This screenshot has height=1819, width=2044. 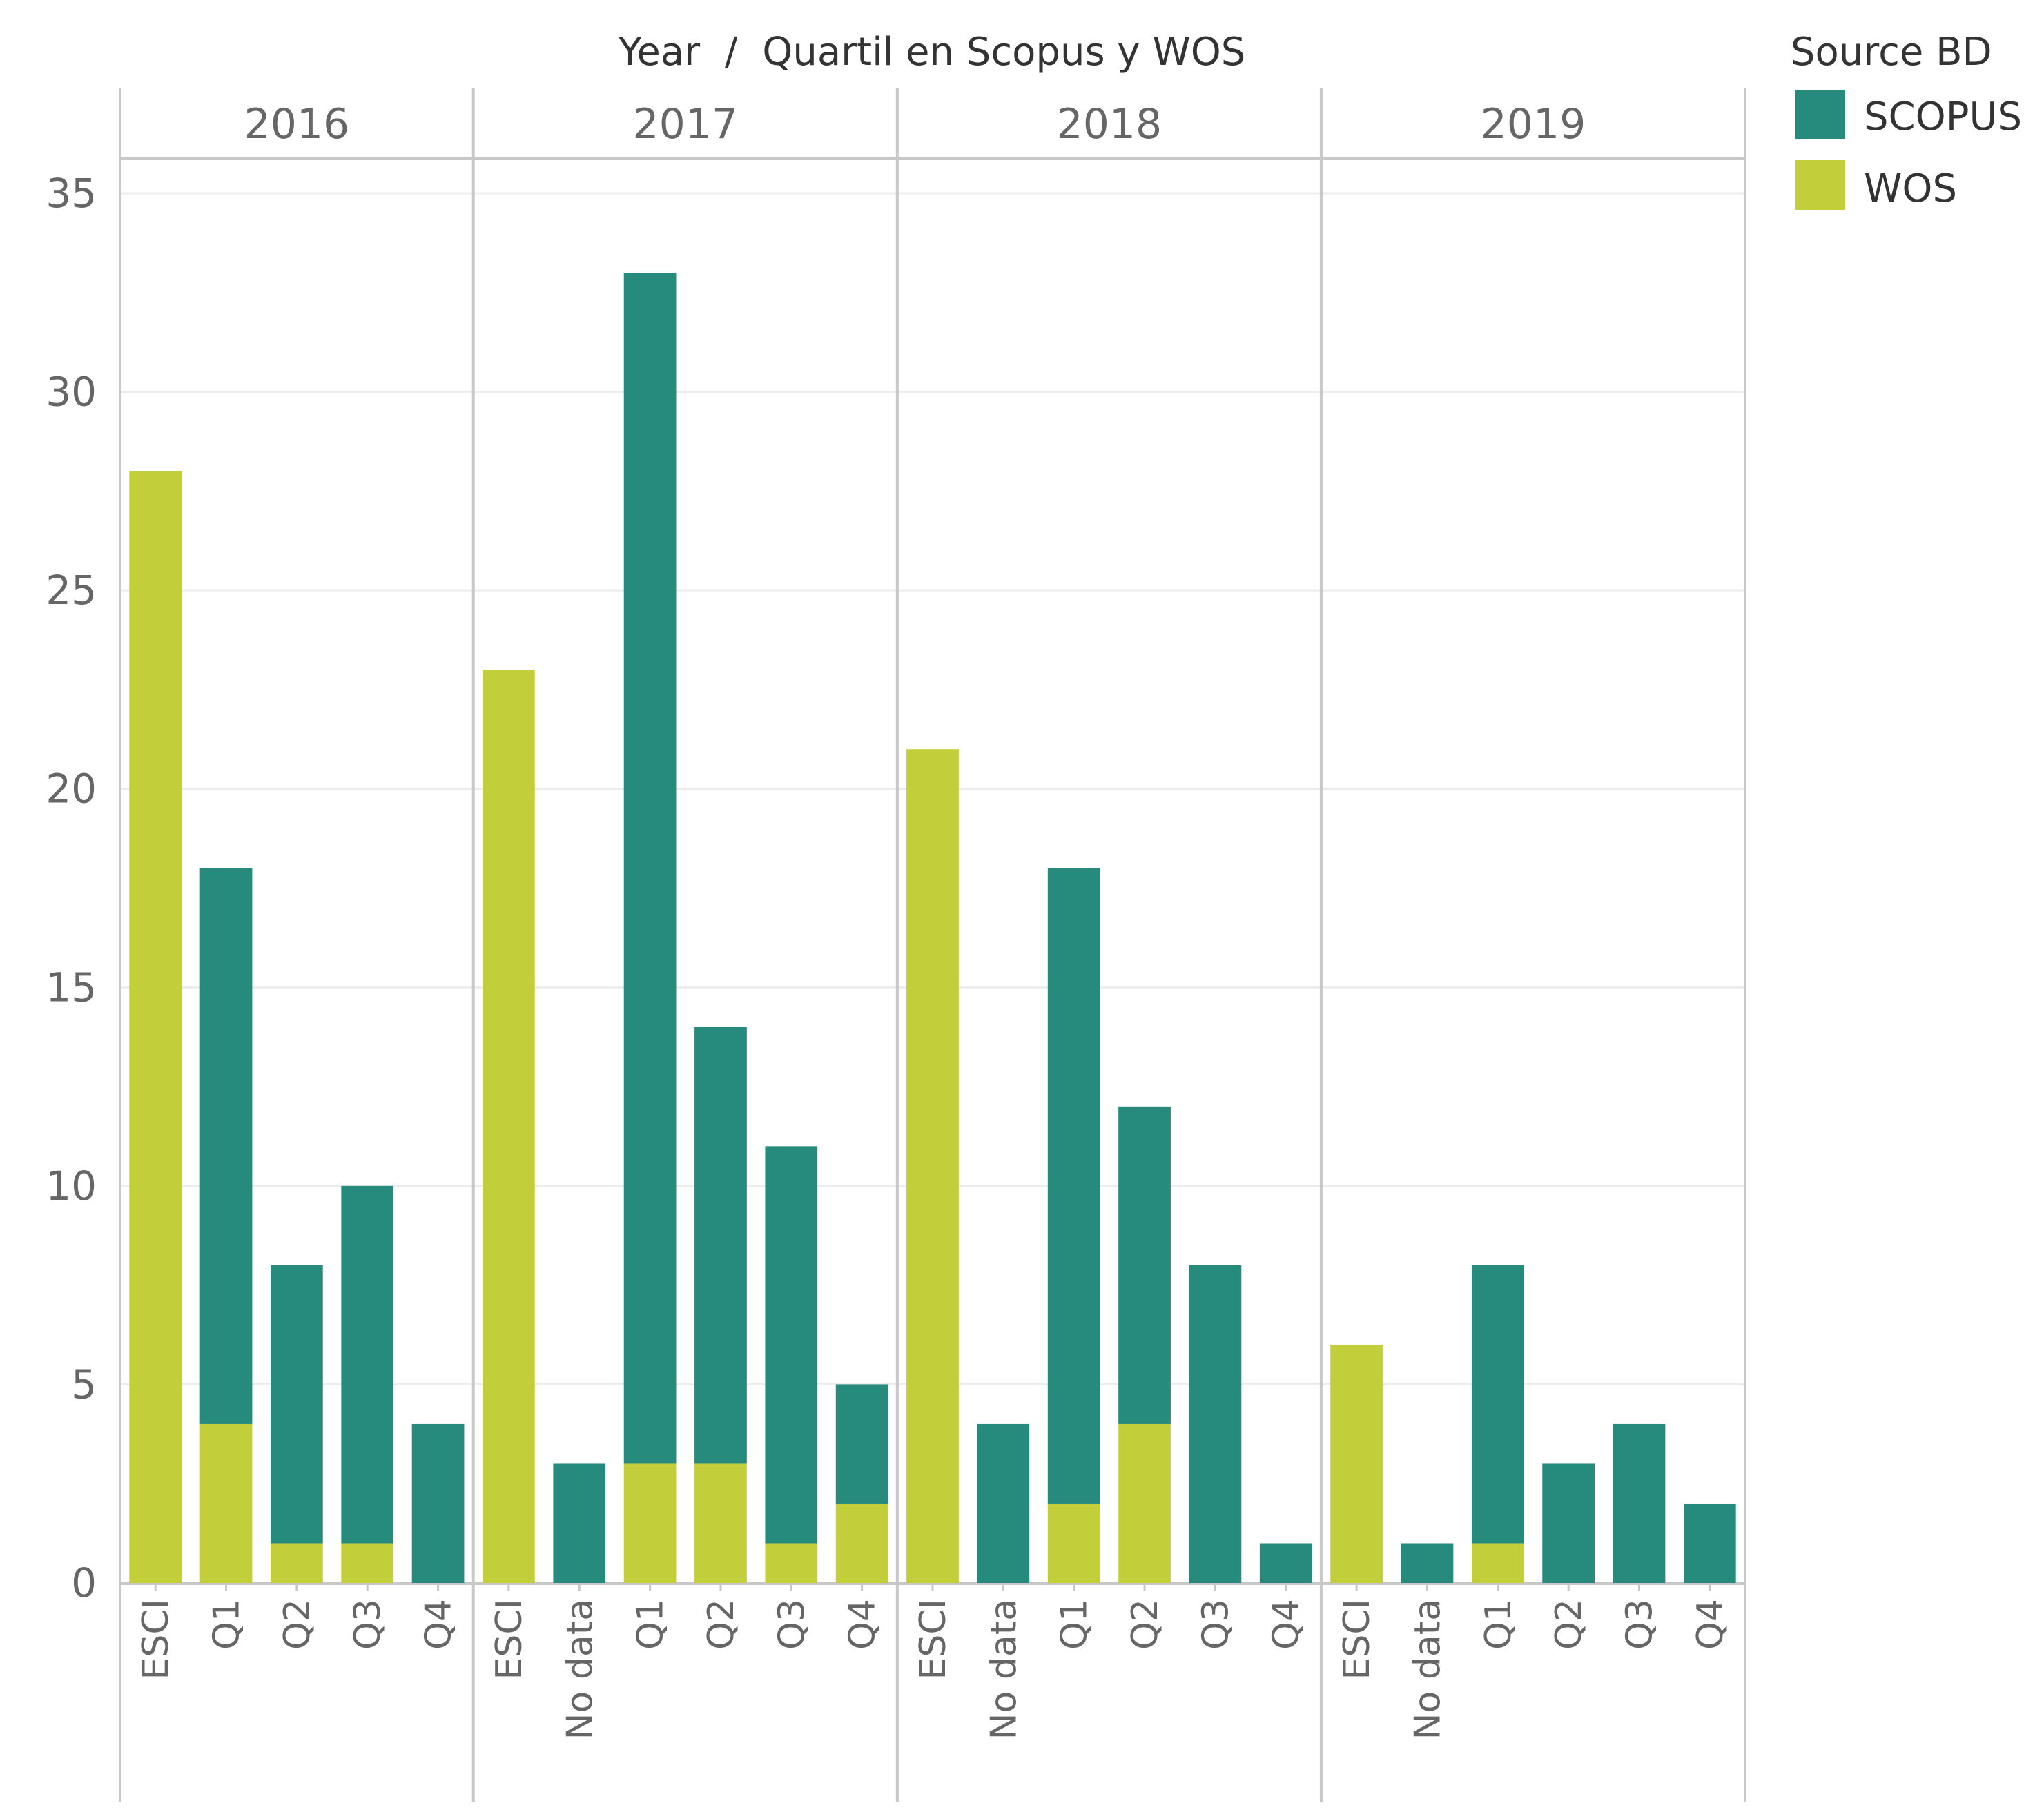 I want to click on bar-2018-no-data-scopus, so click(x=1003, y=1503).